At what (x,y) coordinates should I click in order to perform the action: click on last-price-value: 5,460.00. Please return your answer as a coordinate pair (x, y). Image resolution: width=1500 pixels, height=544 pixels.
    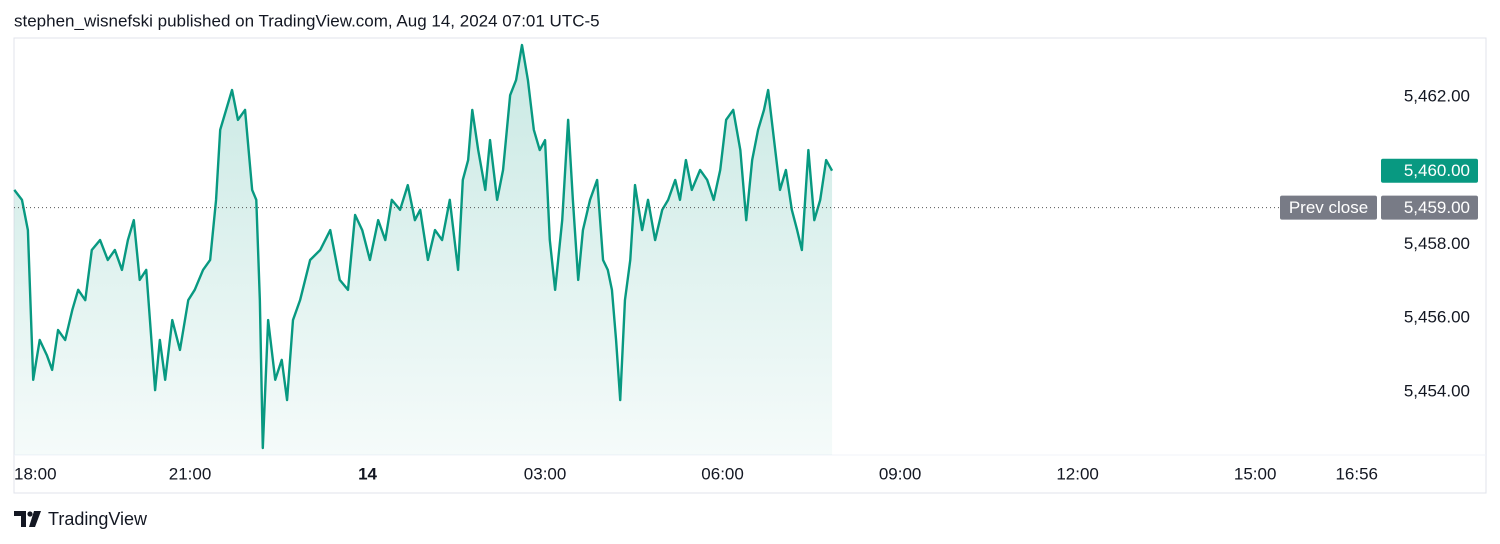
    Looking at the image, I should click on (1437, 170).